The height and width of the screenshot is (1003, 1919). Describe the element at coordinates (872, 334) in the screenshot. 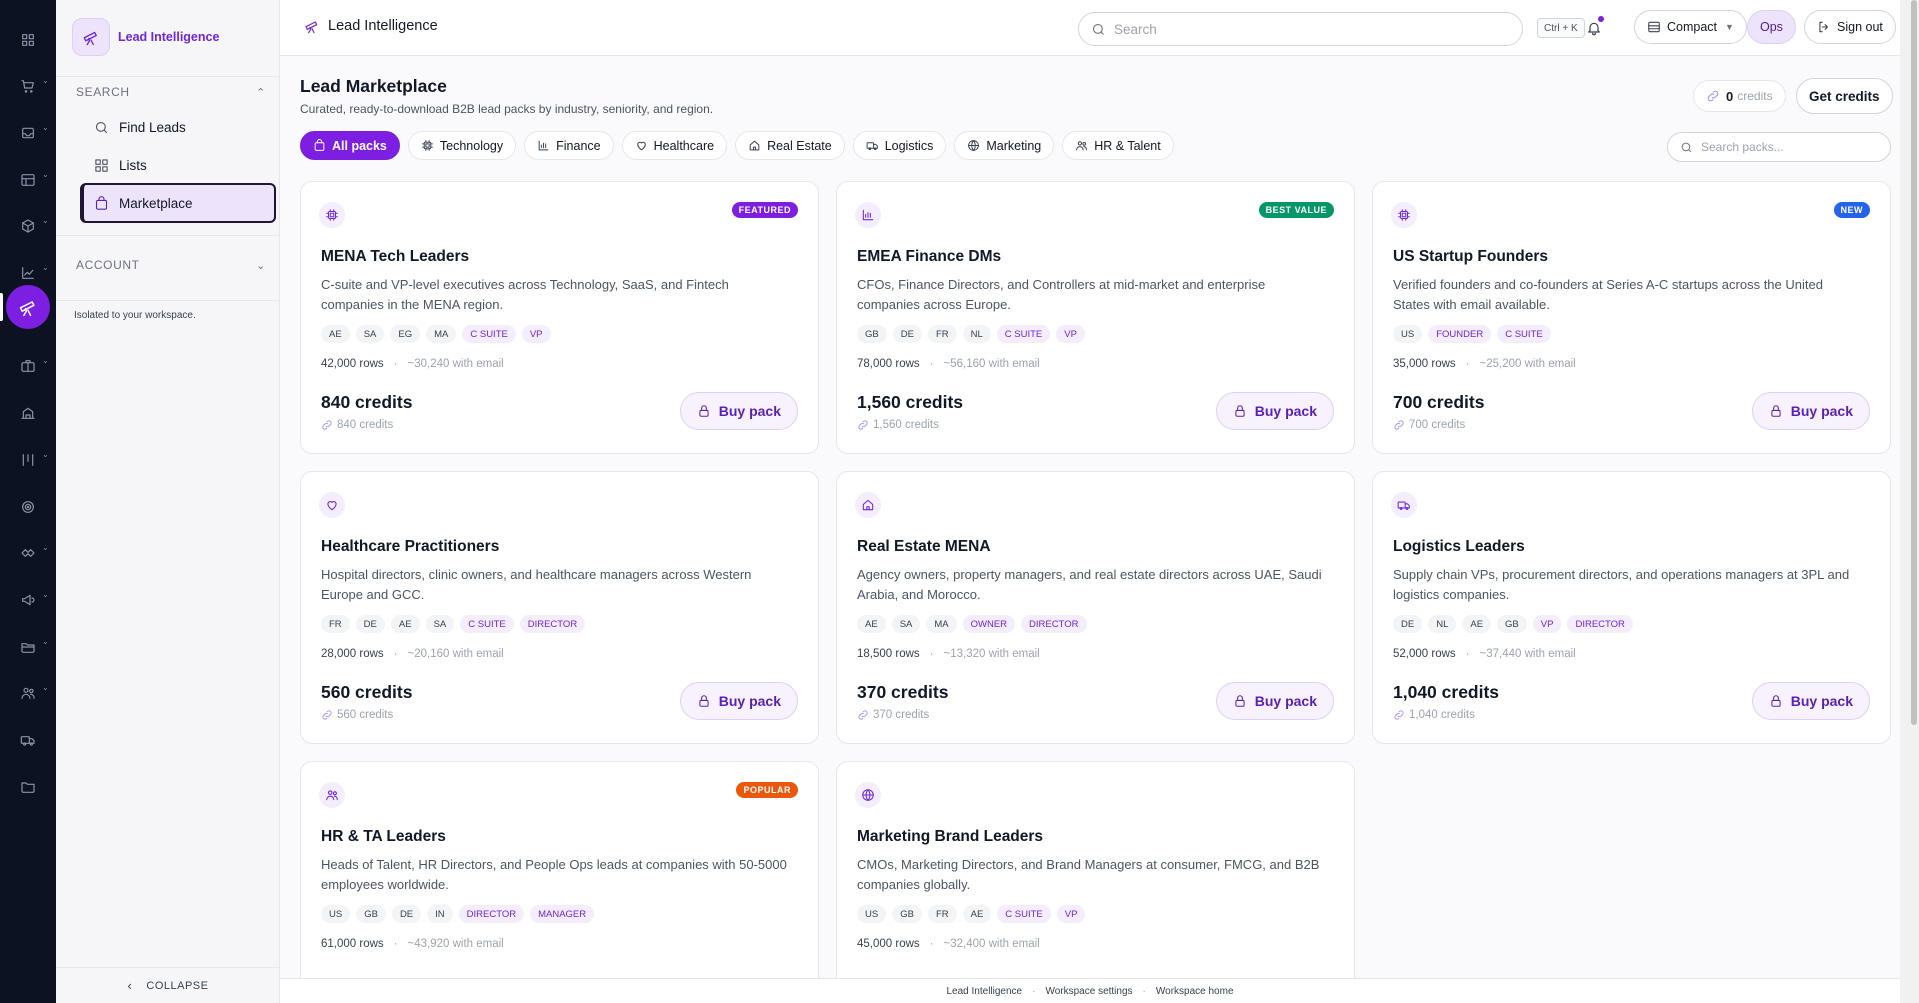

I see `region-tag: GB` at that location.